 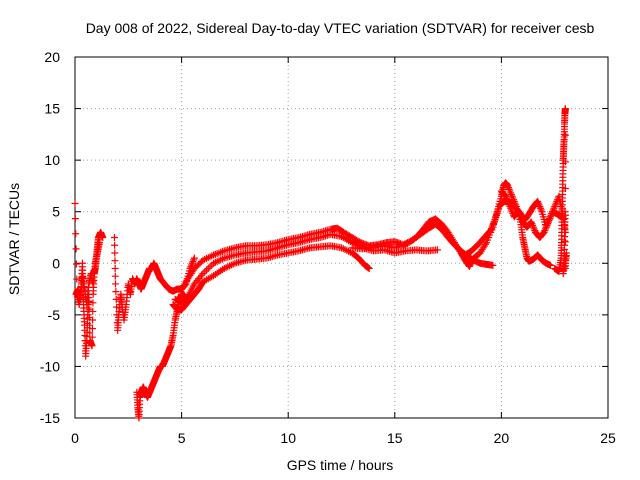 I want to click on series-j, so click(x=531, y=214).